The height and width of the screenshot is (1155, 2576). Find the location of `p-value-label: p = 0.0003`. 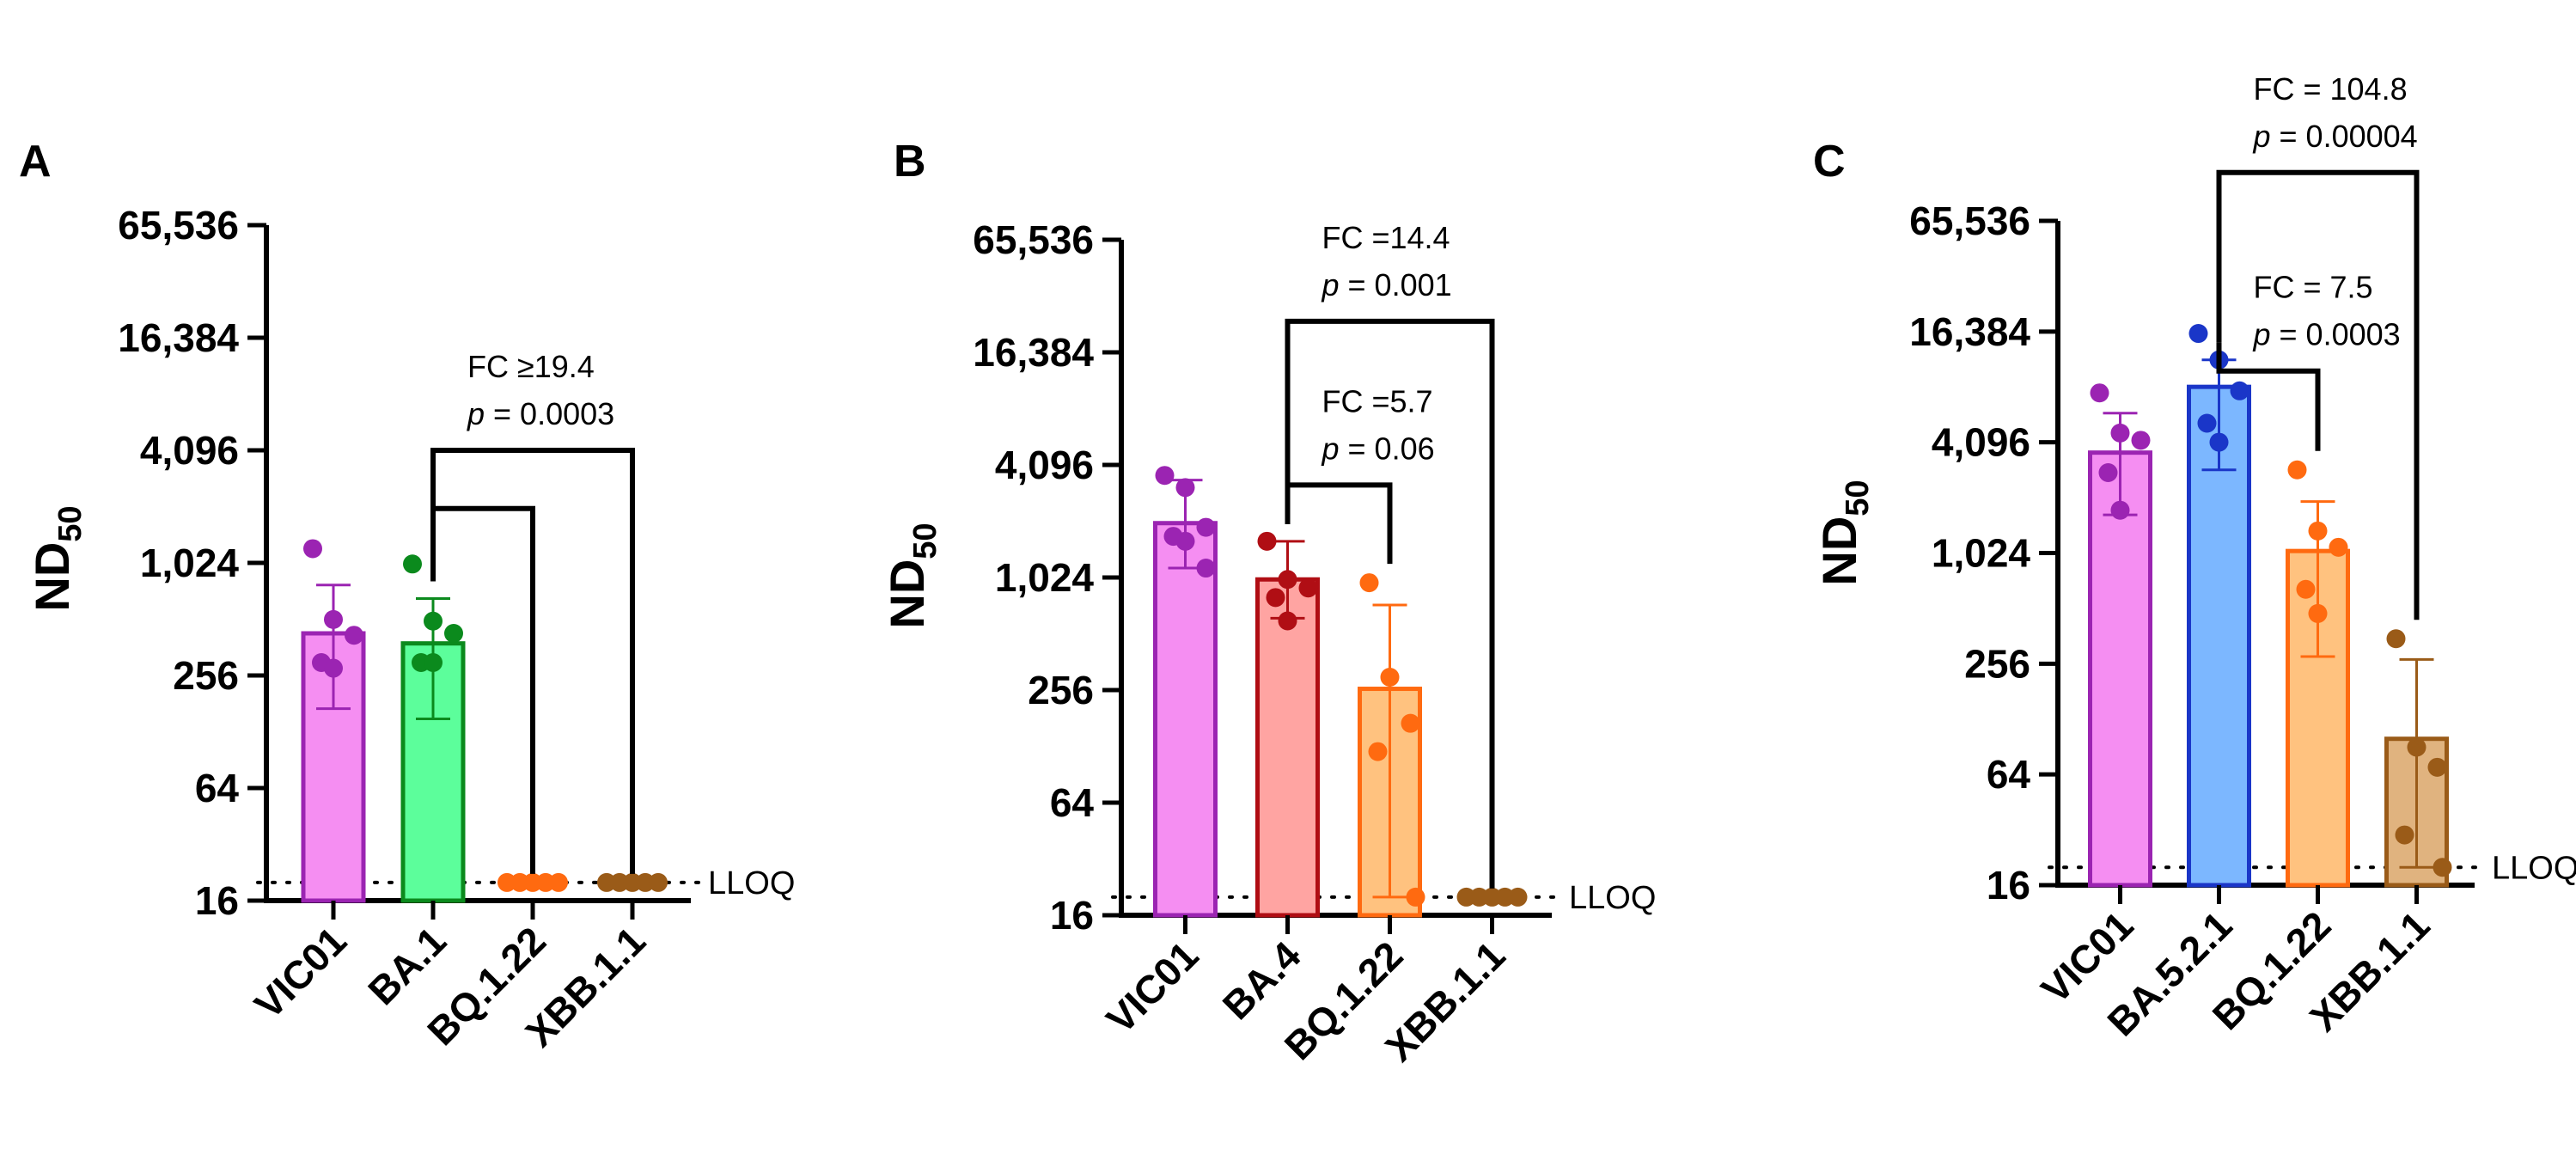

p-value-label: p = 0.0003 is located at coordinates (540, 413).